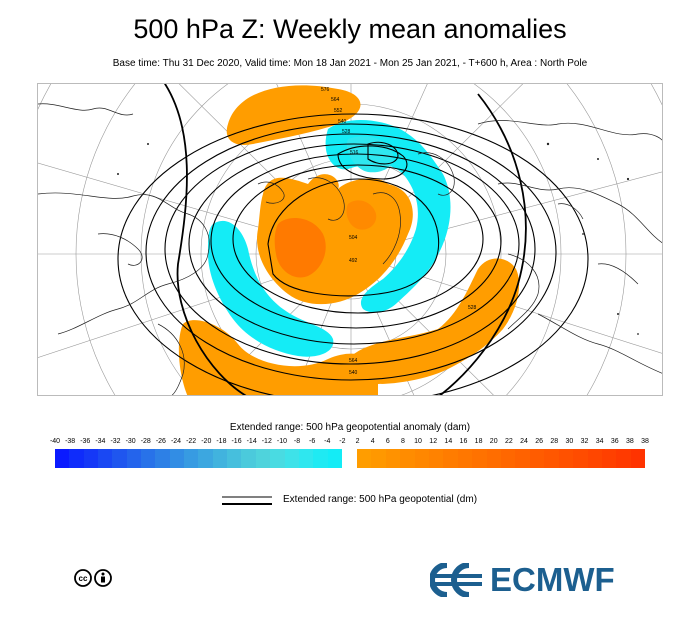 The image size is (700, 630). I want to click on page-title: 500 hPa Z: Weekly mean anomalies, so click(350, 29).